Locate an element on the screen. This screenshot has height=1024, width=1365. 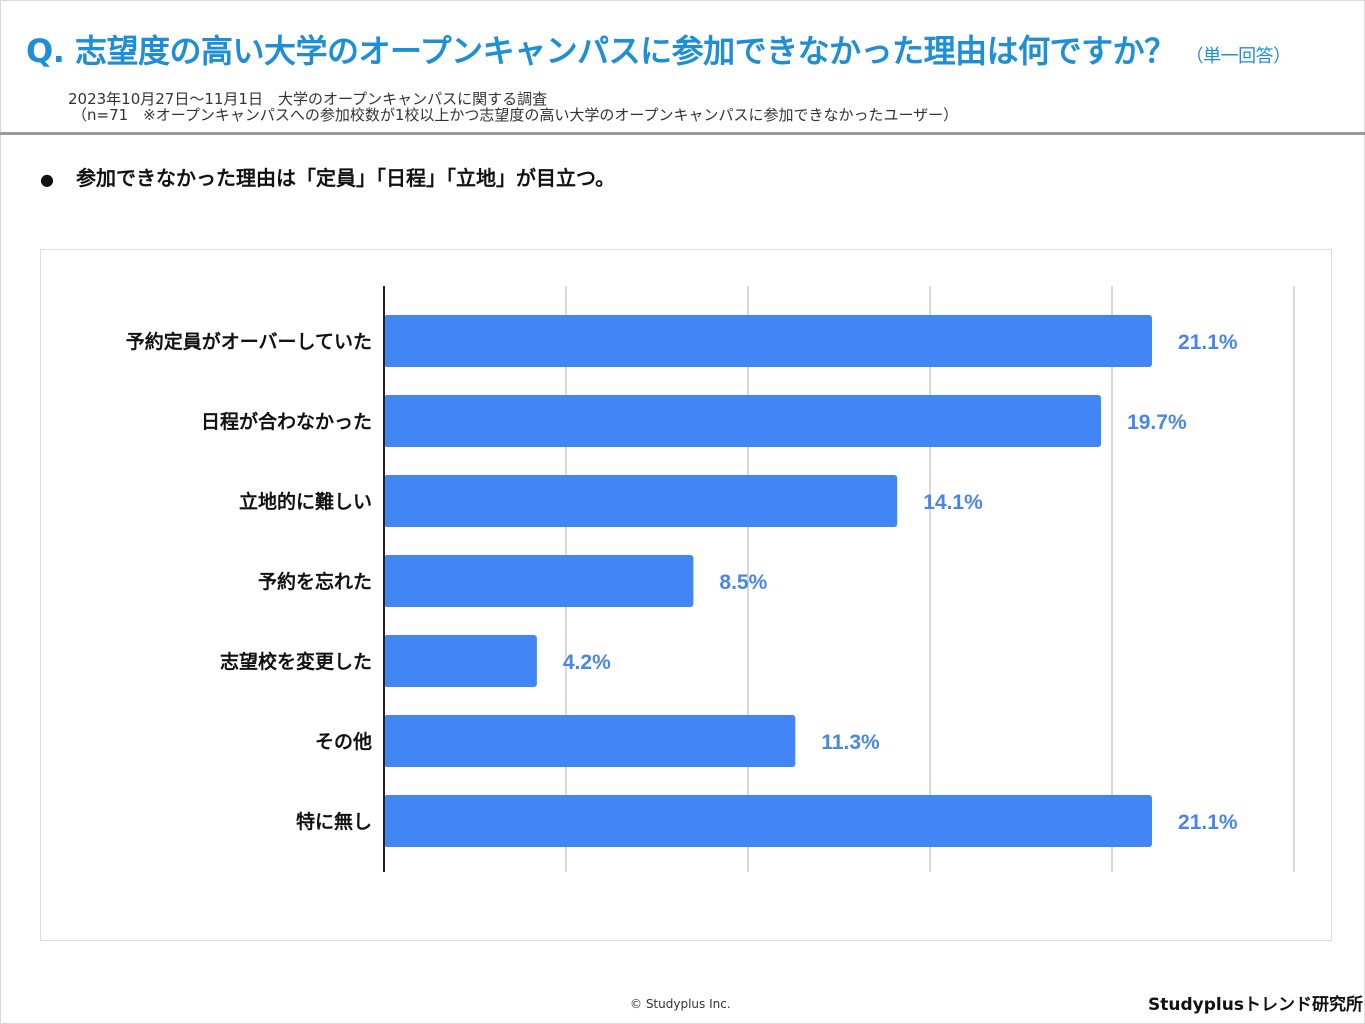
category-label: 特に無し is located at coordinates (334, 821).